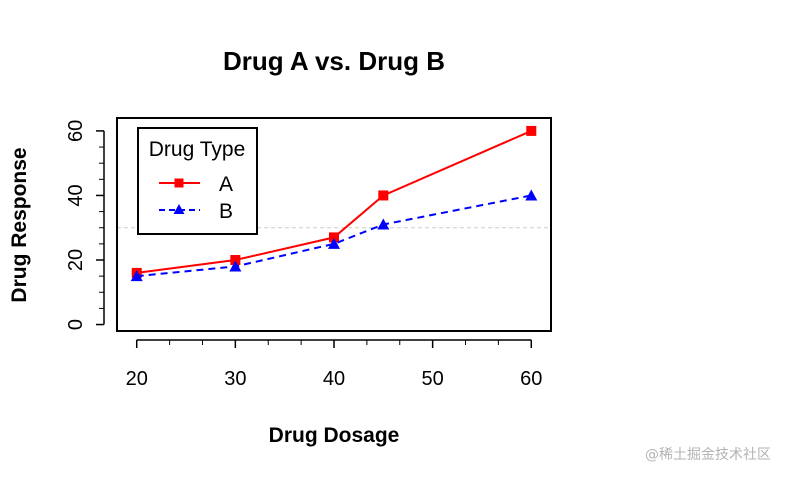 This screenshot has height=480, width=785. I want to click on legend-marker-a, so click(179, 183).